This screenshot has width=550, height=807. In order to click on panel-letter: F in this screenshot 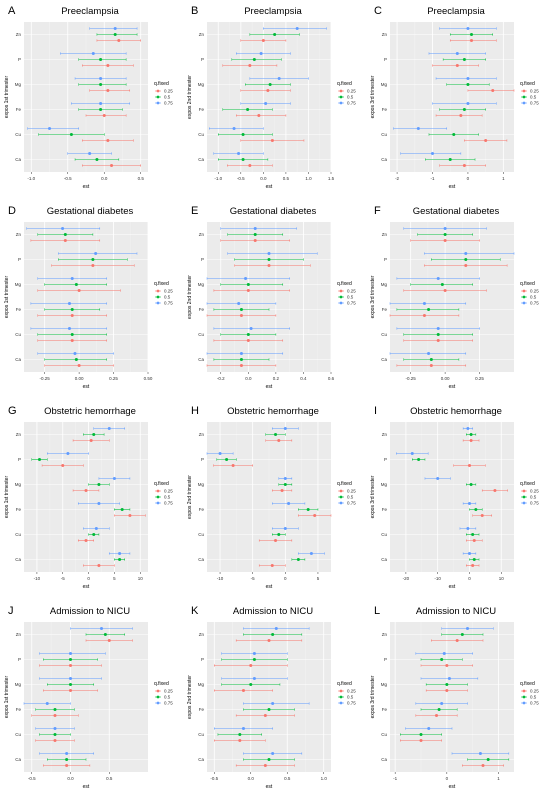, I will do `click(377, 211)`.